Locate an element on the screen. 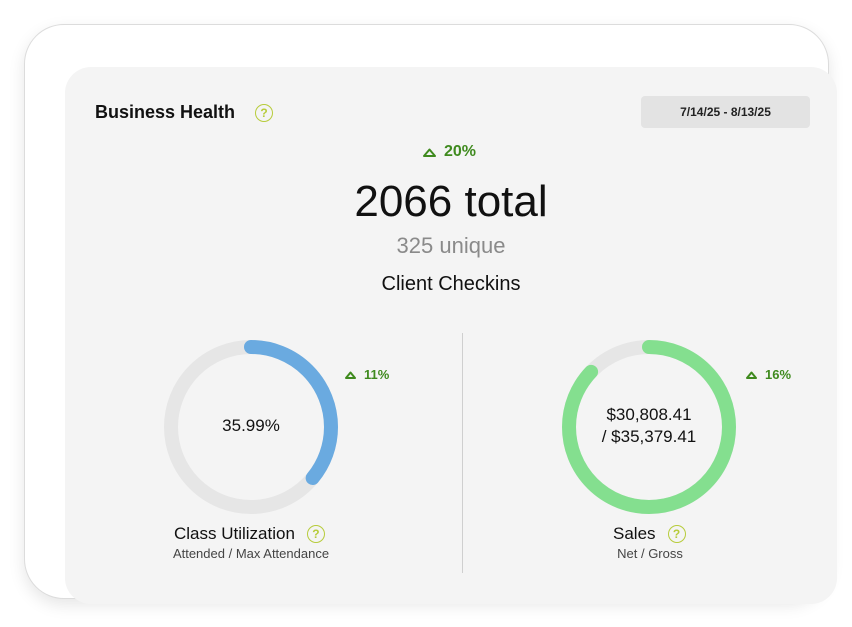 The width and height of the screenshot is (852, 627). checkins-unique: 325 unique is located at coordinates (451, 245).